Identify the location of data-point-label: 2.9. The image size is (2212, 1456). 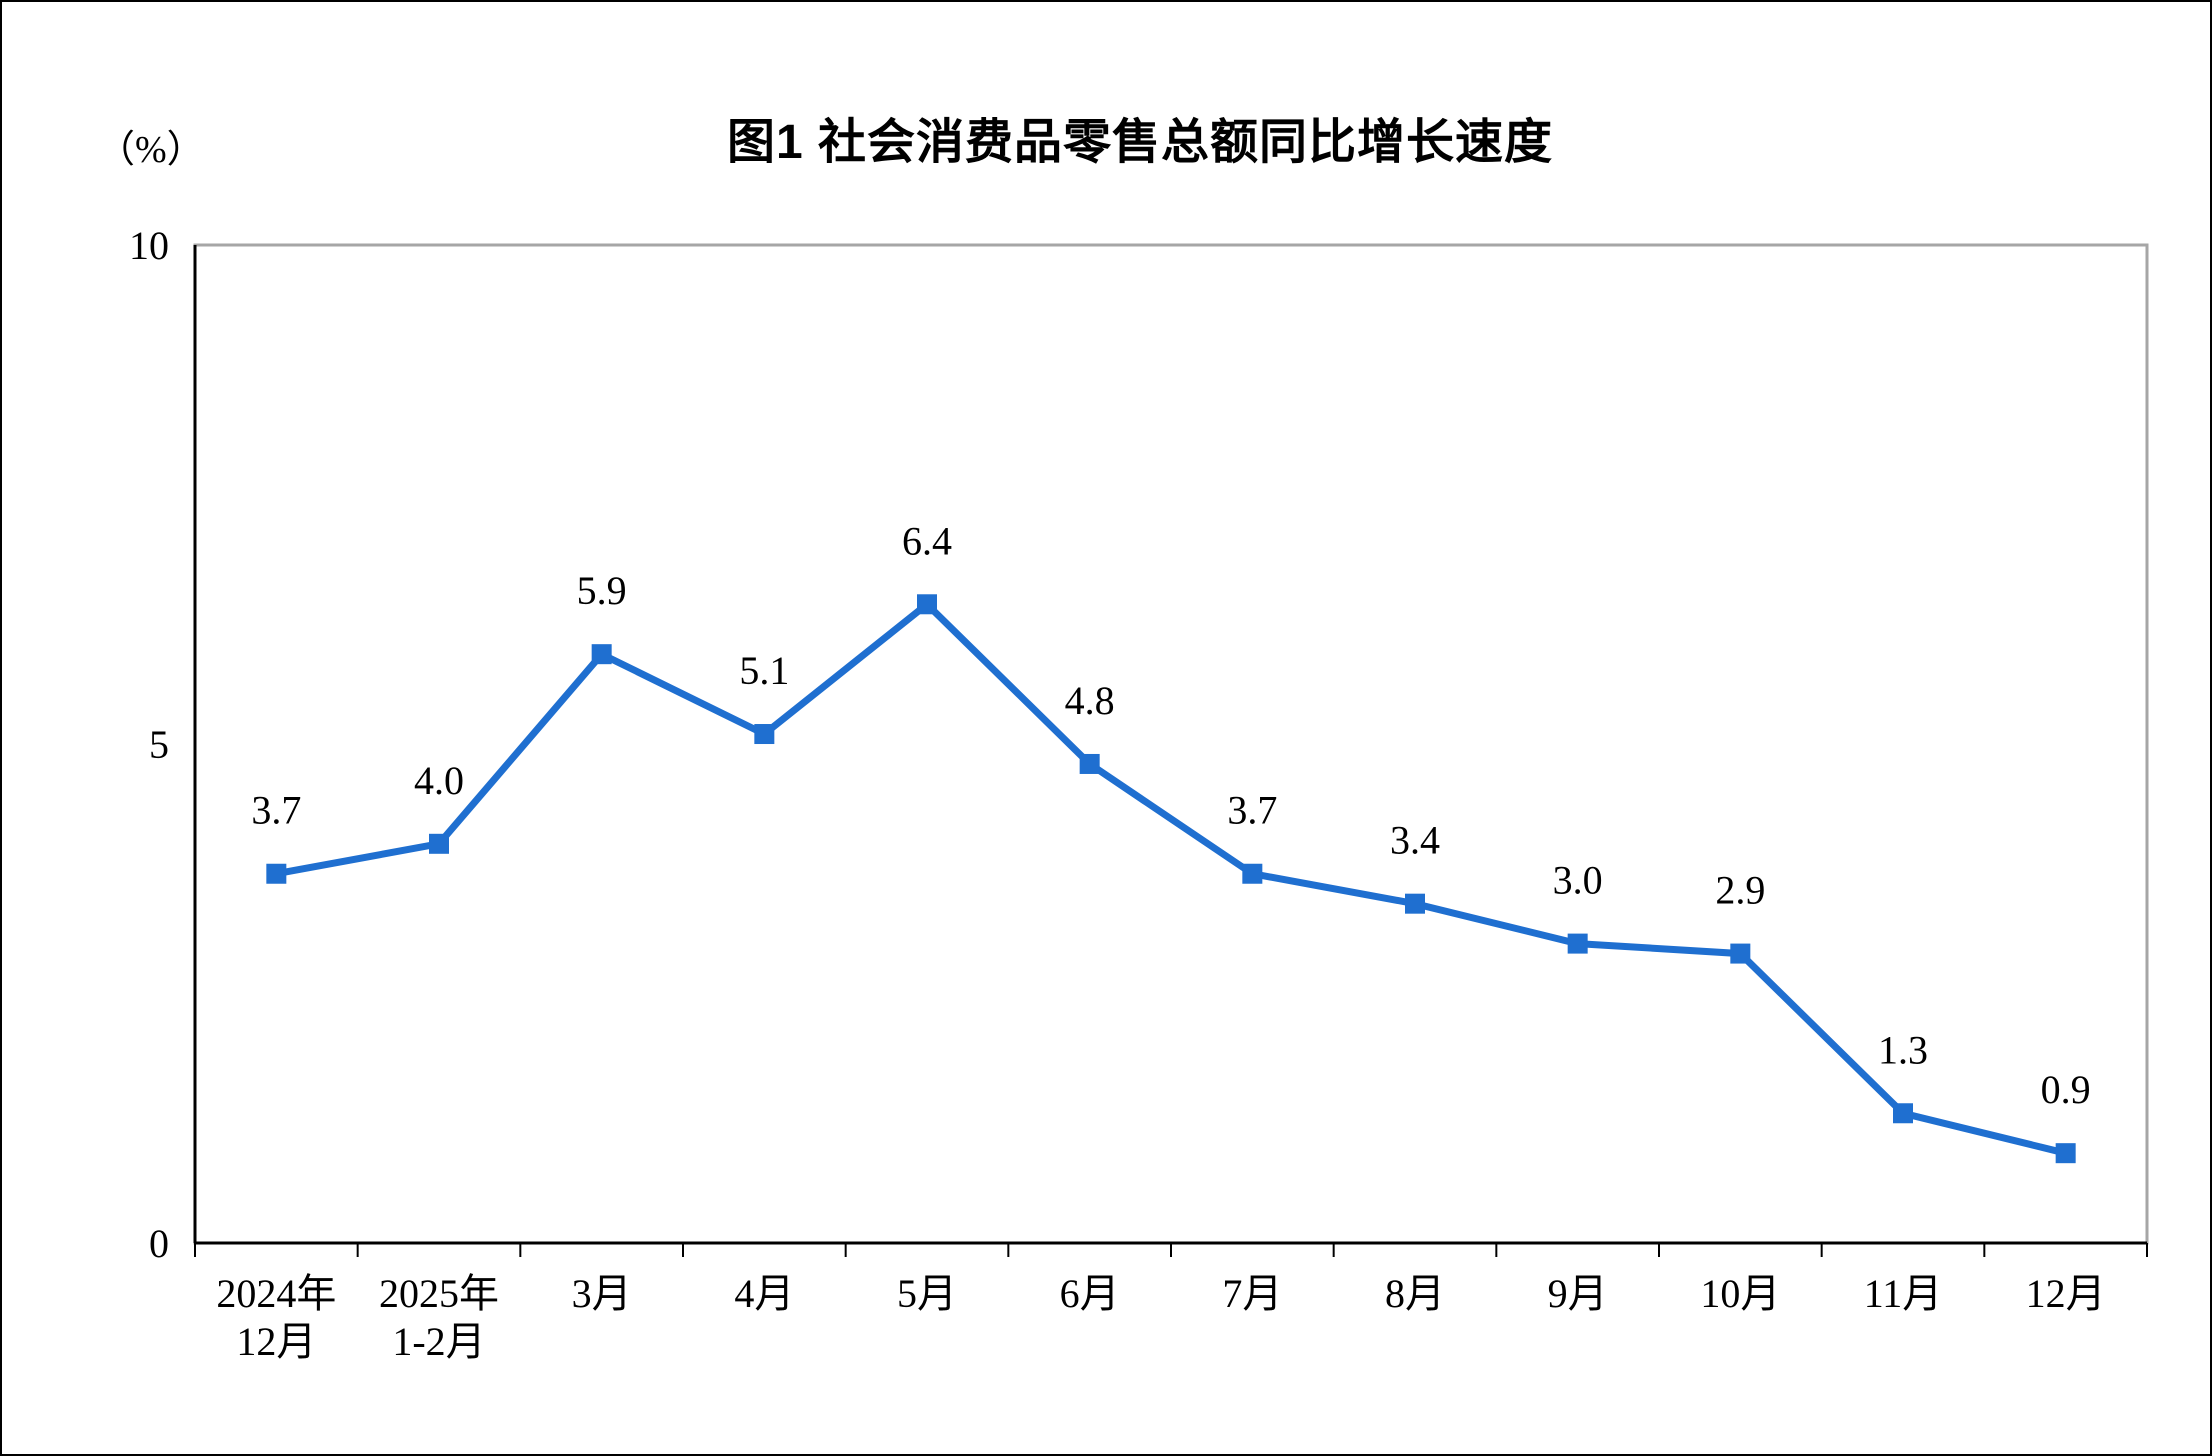
(1740, 890).